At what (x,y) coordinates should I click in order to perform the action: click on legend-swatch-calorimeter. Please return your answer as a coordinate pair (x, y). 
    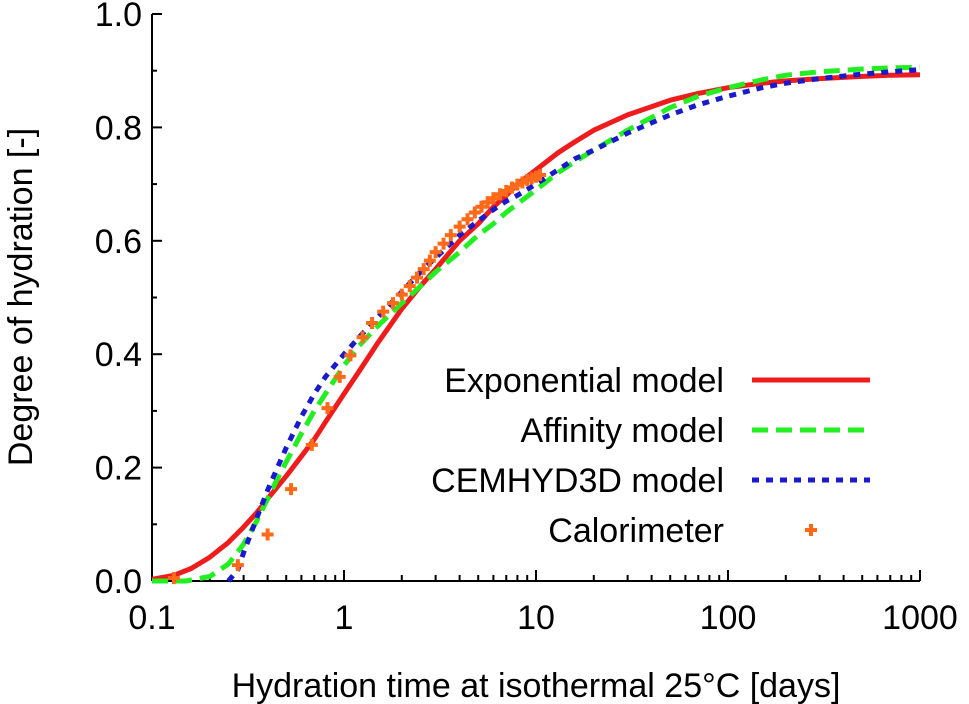
    Looking at the image, I should click on (811, 530).